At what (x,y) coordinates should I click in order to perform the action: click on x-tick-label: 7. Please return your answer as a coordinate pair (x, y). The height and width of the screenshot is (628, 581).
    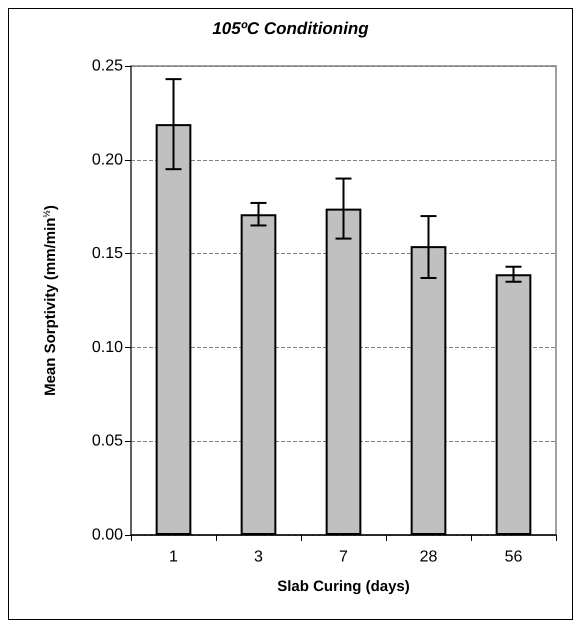
    Looking at the image, I should click on (343, 557).